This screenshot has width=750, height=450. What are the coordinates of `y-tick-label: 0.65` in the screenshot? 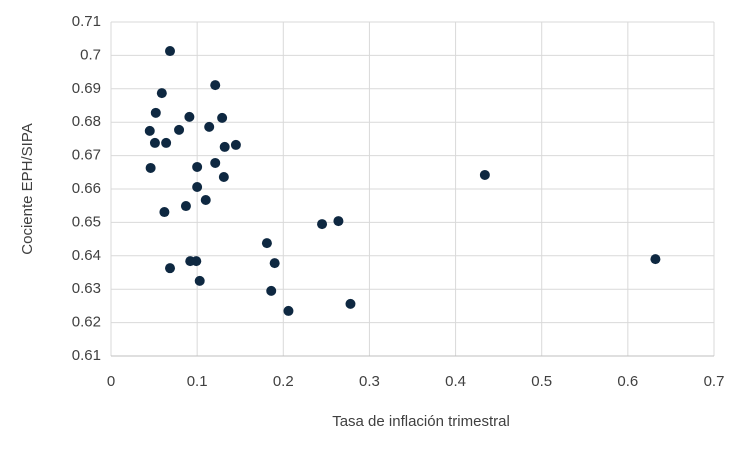 It's located at (86, 221).